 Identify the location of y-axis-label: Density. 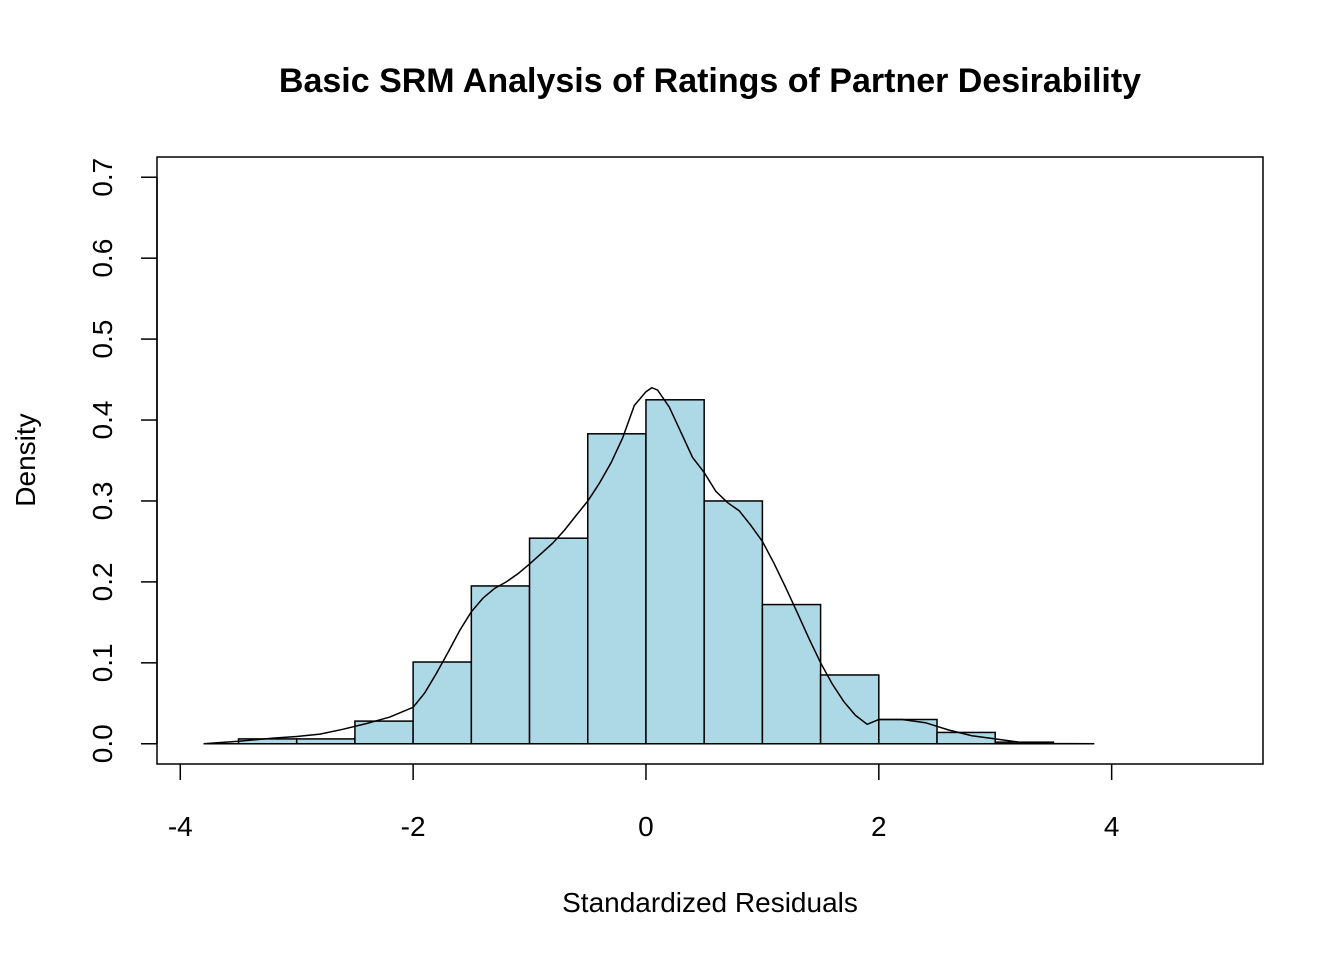
(25, 459).